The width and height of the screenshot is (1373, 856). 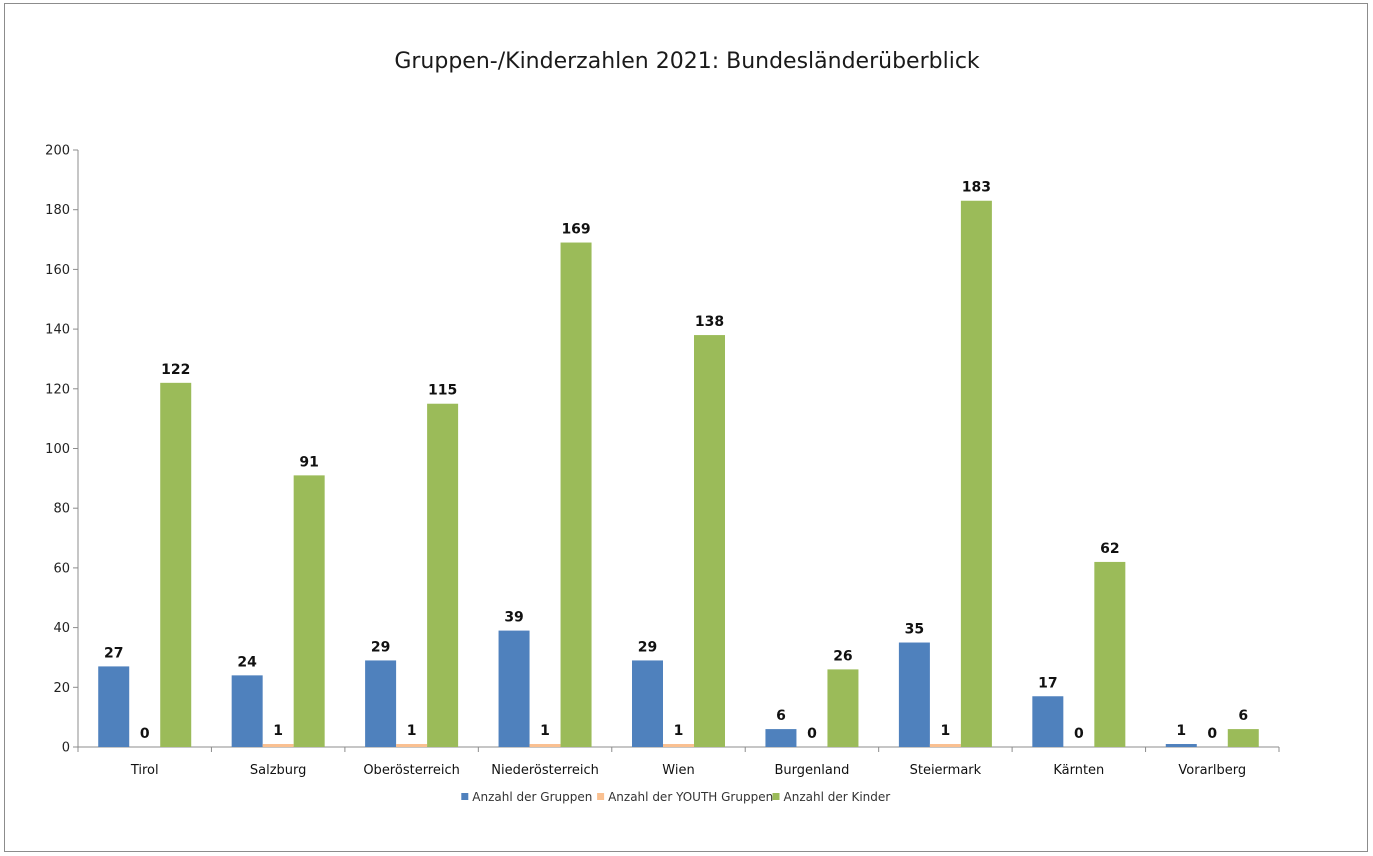 What do you see at coordinates (1109, 549) in the screenshot?
I see `bar-data-label: 62` at bounding box center [1109, 549].